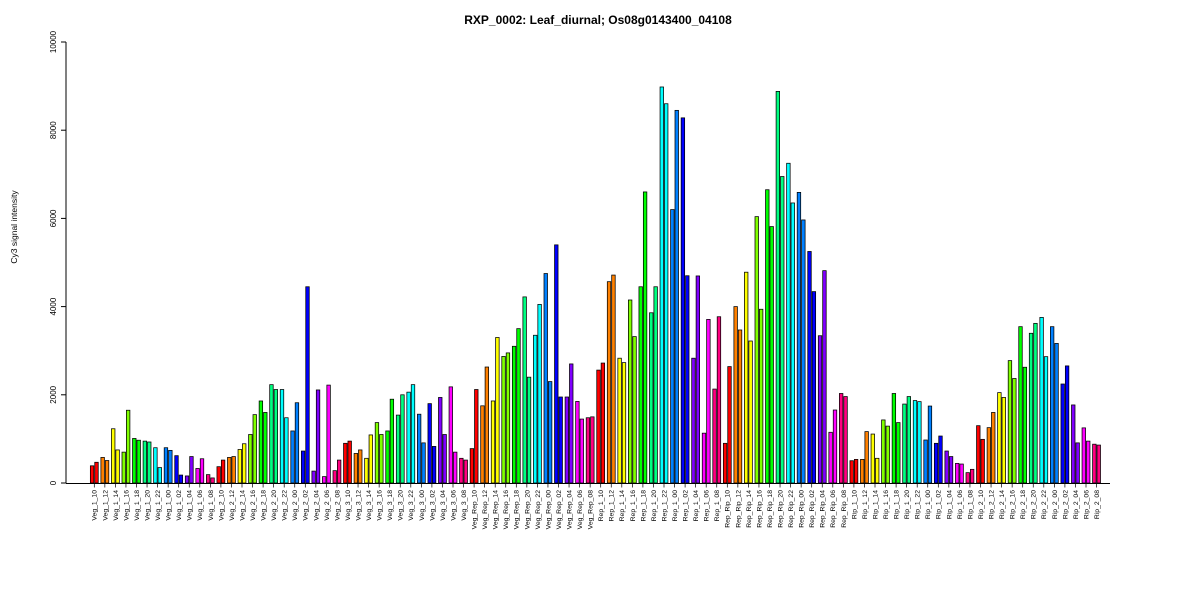  I want to click on x-tick-label-Veg_Rep_00: Veg_Rep_00, so click(548, 510).